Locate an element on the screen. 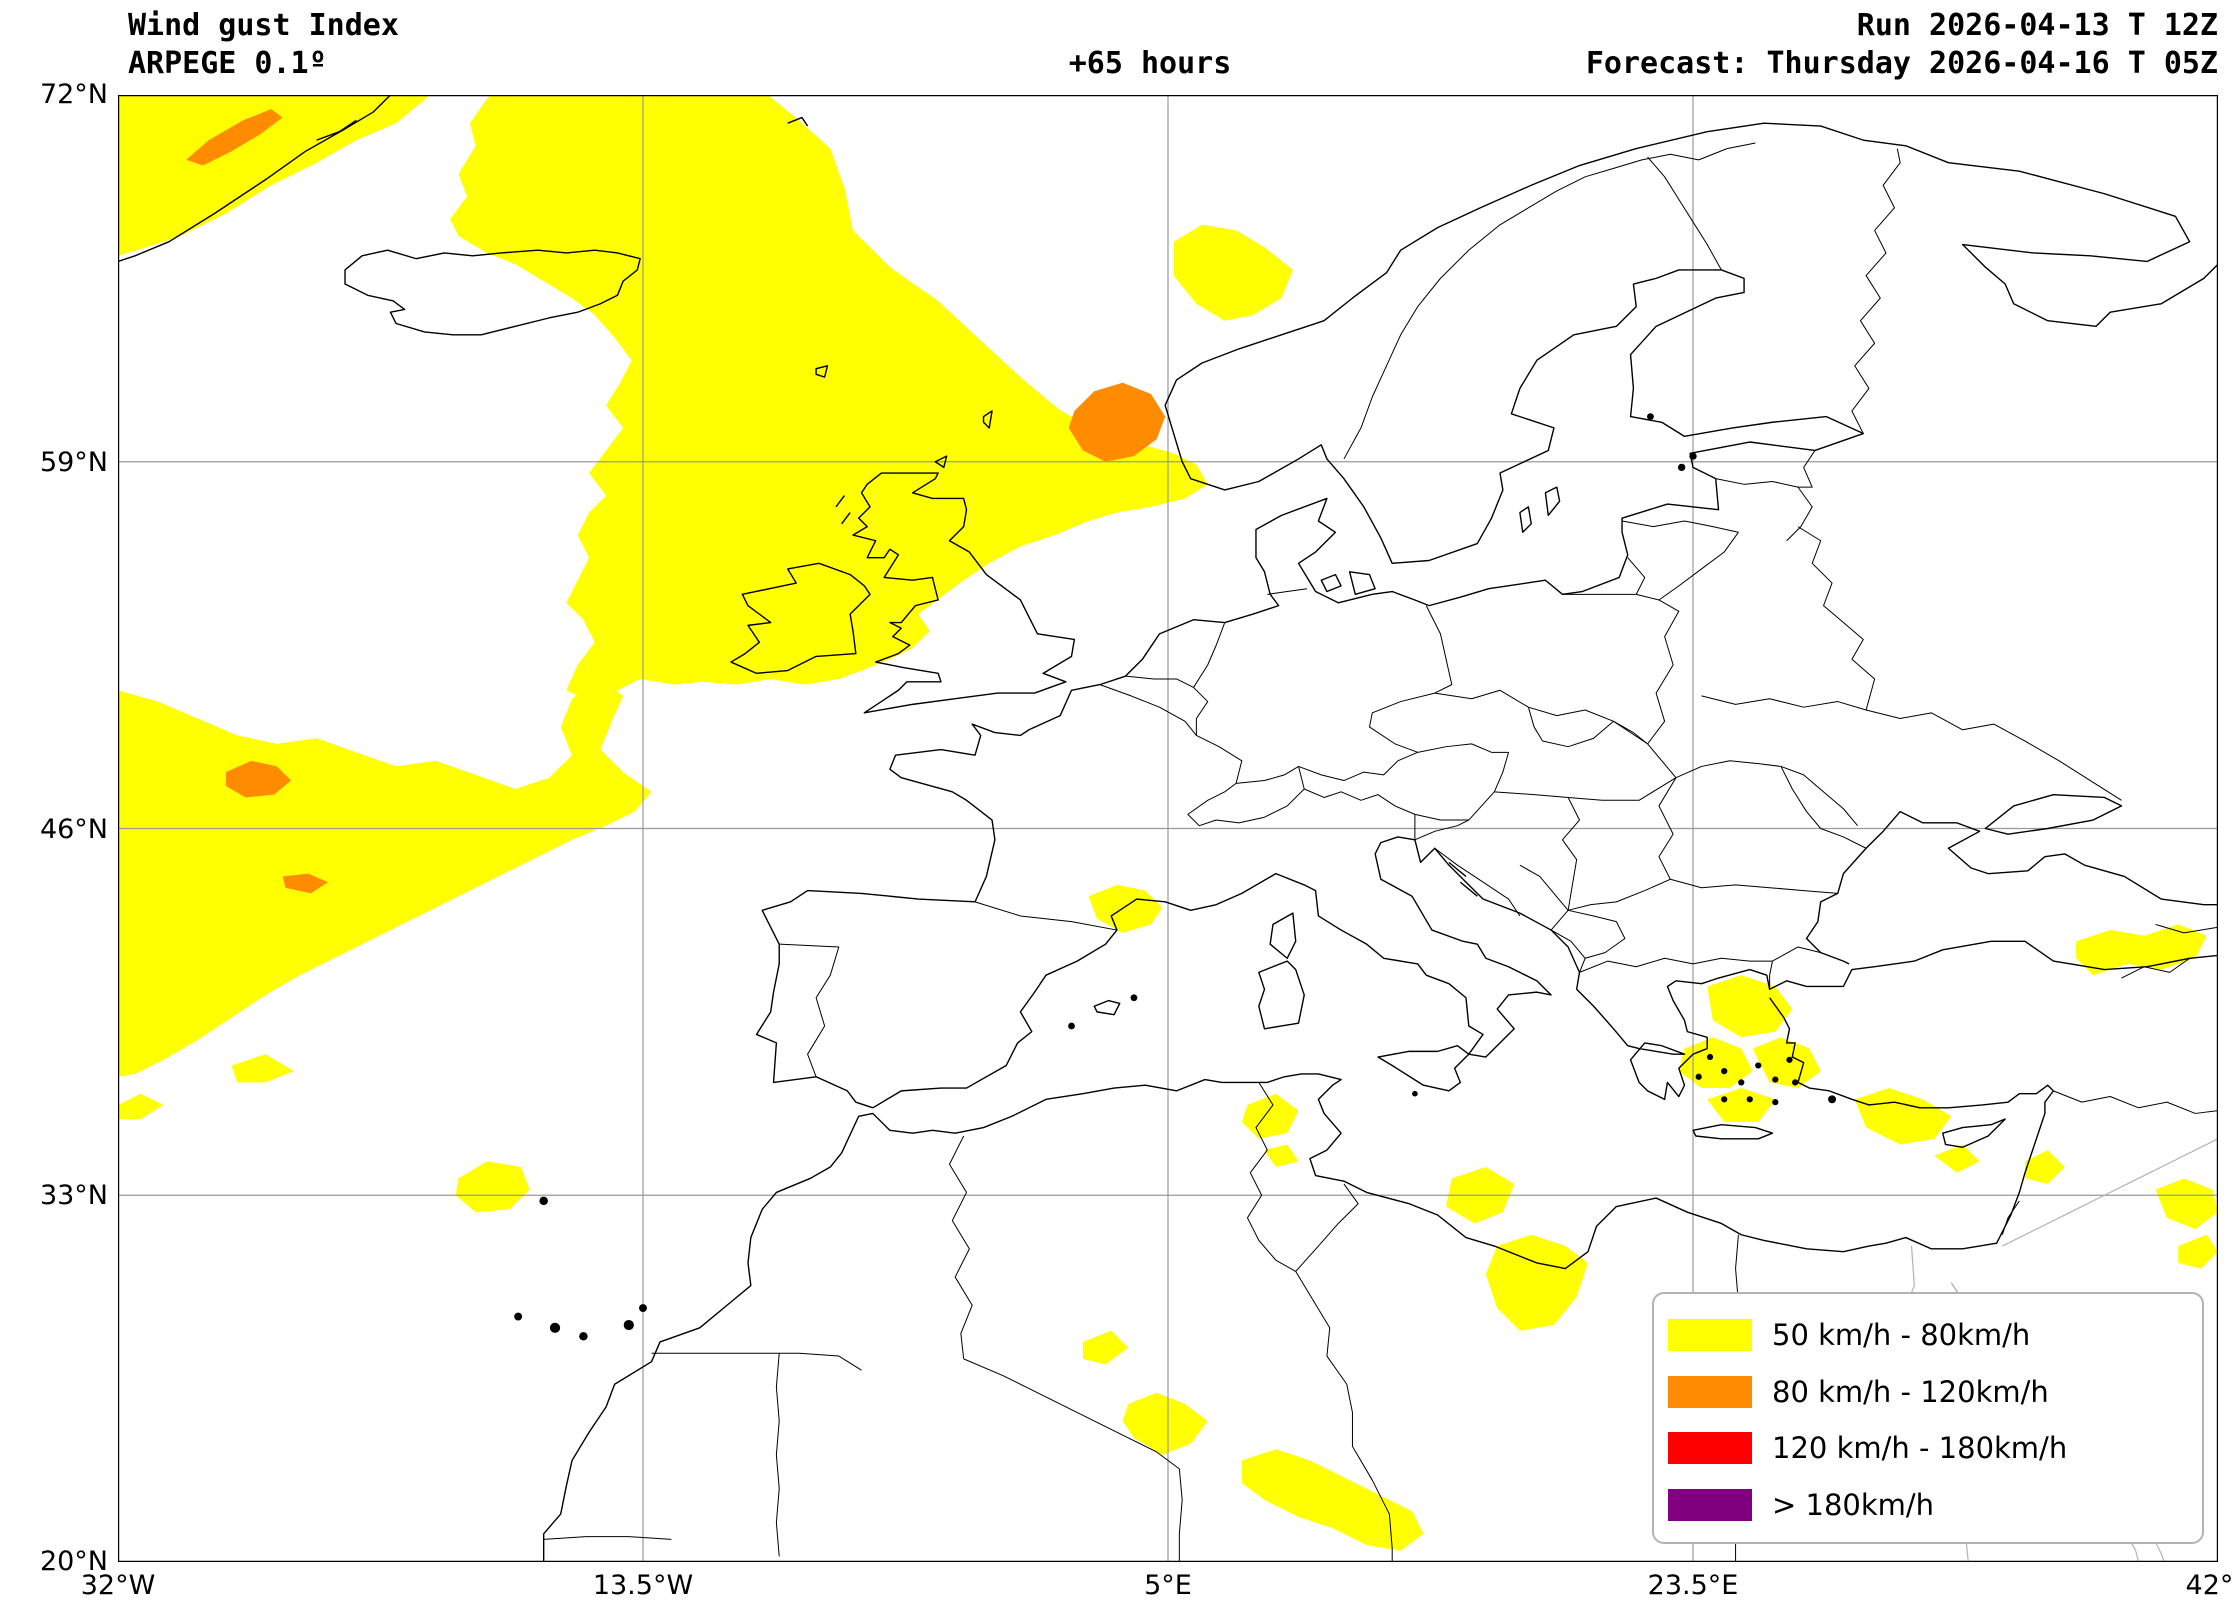  legend-label-gt-180: > 180km/h is located at coordinates (1853, 1504).